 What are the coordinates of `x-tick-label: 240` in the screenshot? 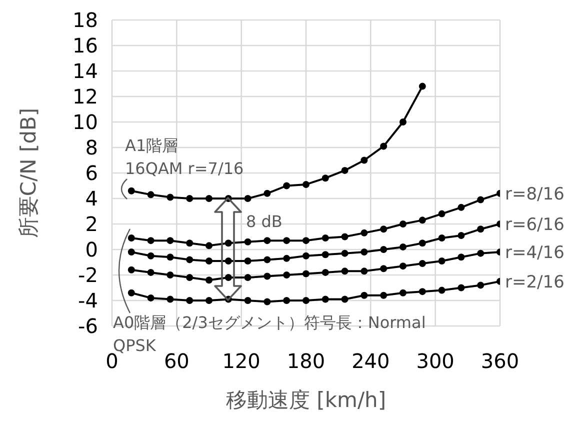 It's located at (371, 361).